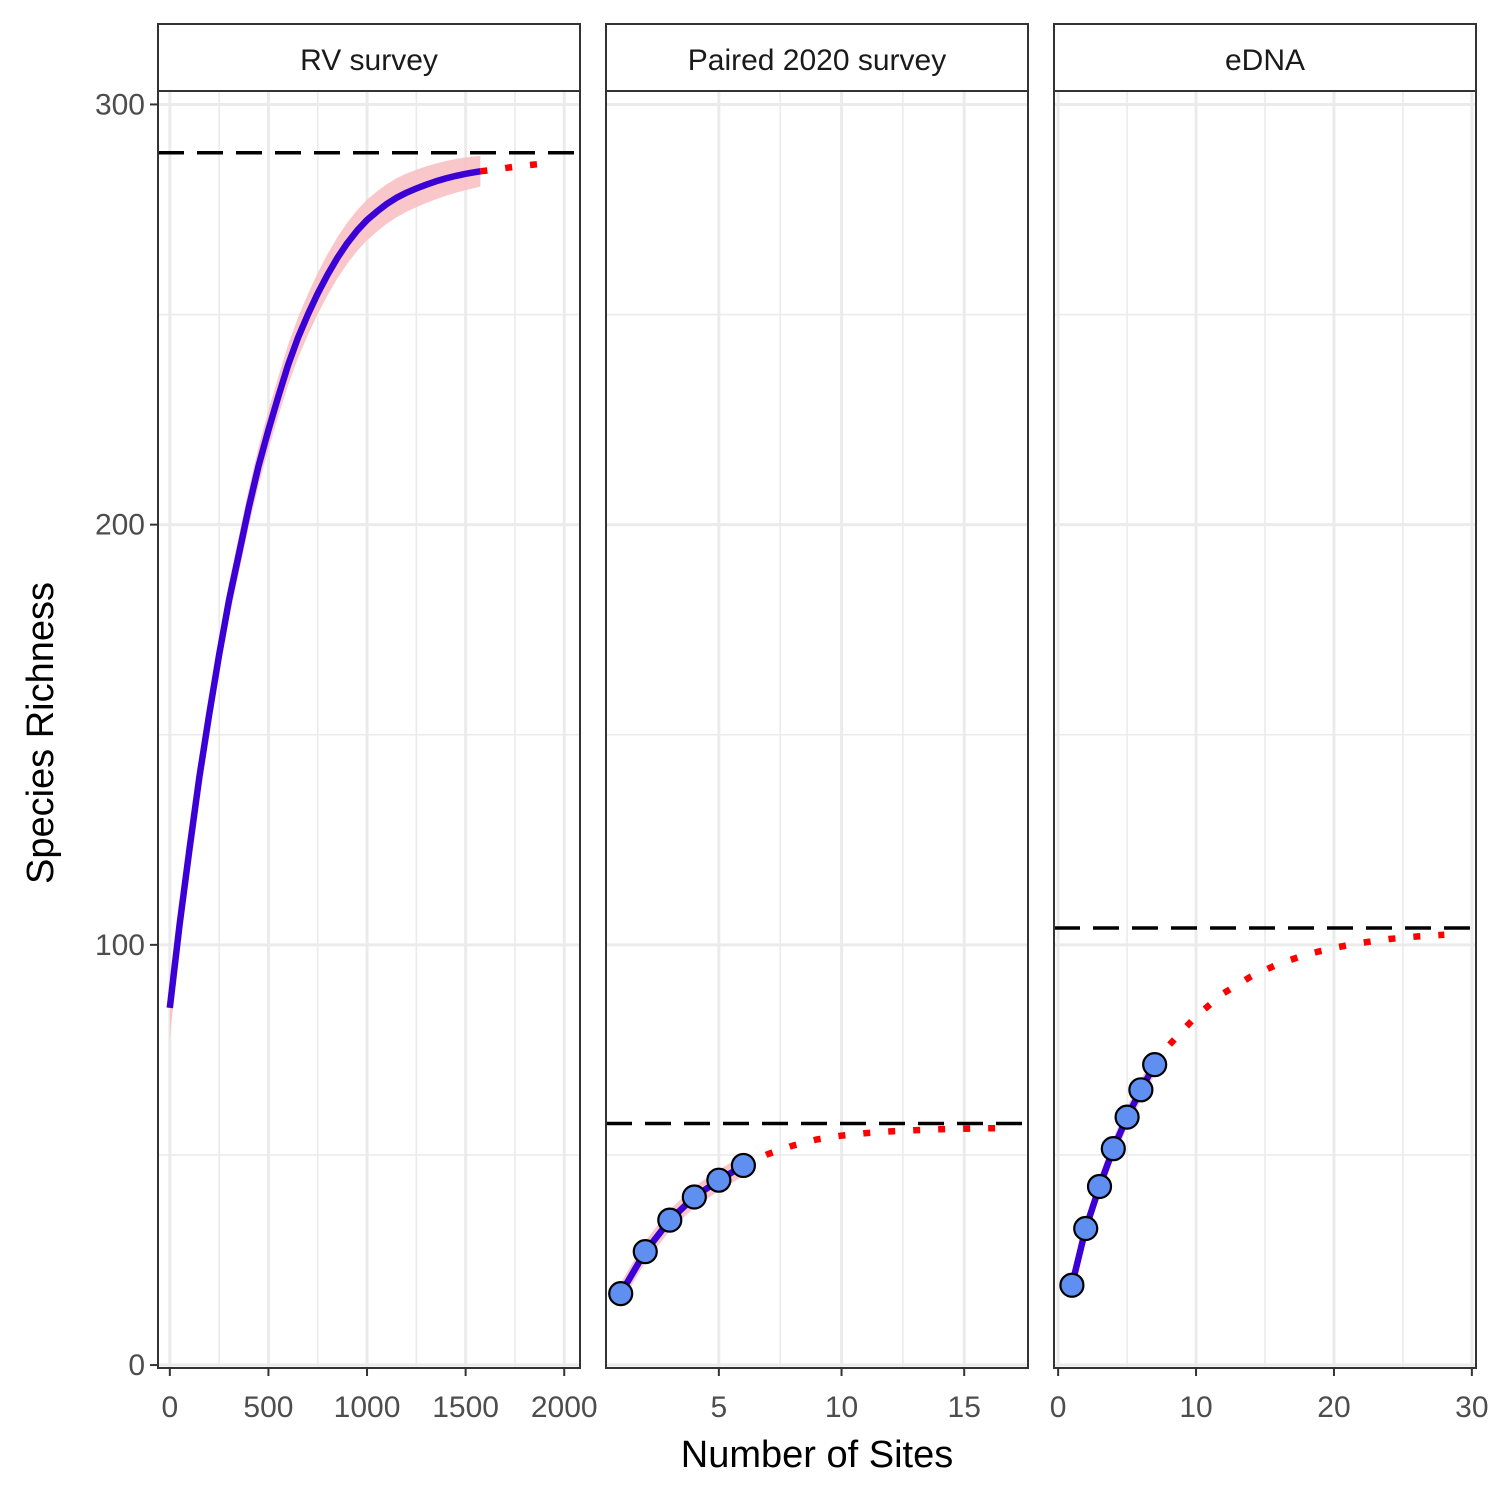 Image resolution: width=1500 pixels, height=1500 pixels. I want to click on confidence-ribbon, so click(682, 1230).